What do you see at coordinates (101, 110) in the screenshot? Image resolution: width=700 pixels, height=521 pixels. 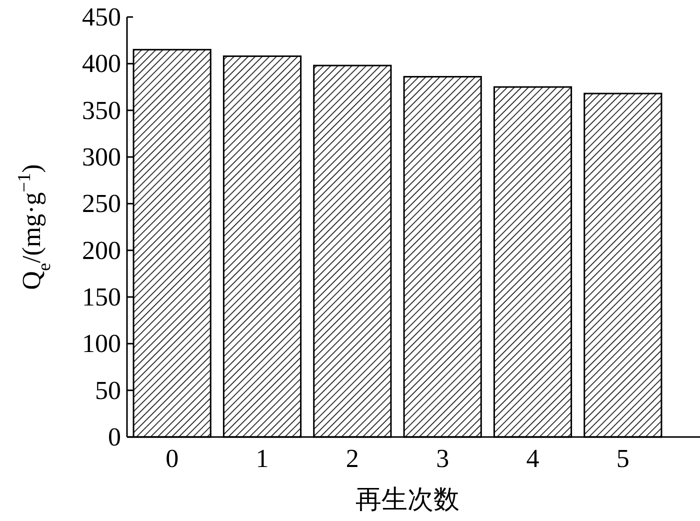 I see `y-tick-label: 350` at bounding box center [101, 110].